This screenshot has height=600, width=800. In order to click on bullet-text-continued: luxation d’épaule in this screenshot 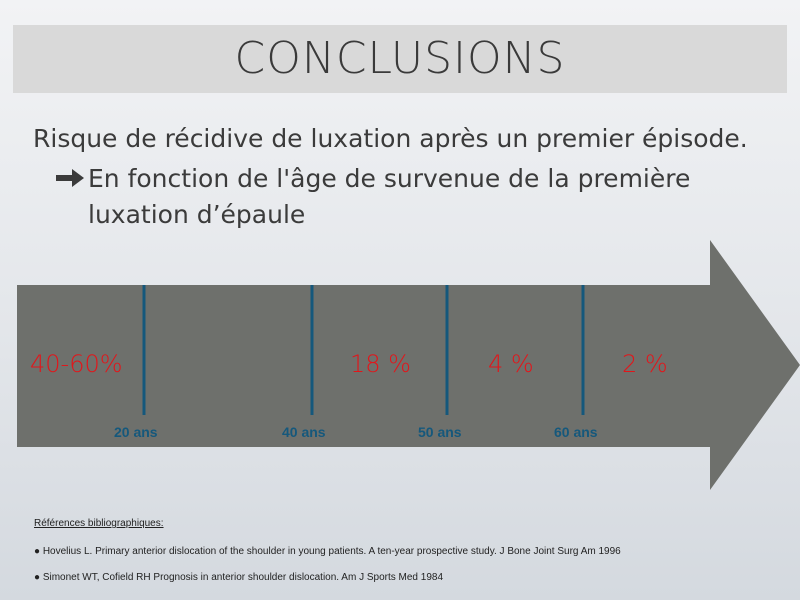, I will do `click(197, 214)`.